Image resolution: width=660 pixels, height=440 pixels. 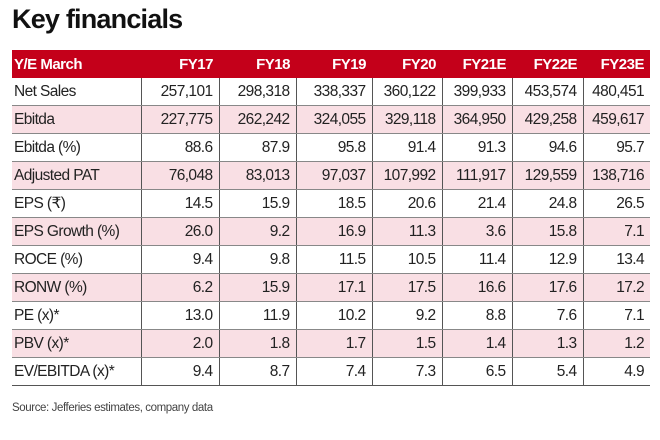 What do you see at coordinates (333, 231) in the screenshot?
I see `table-cell: 16.9` at bounding box center [333, 231].